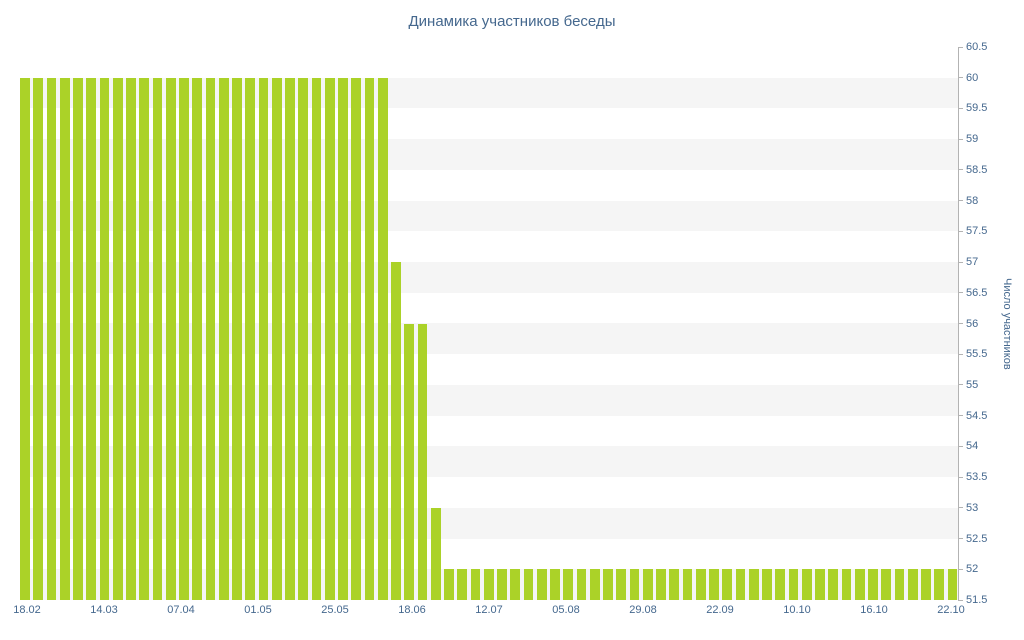 The width and height of the screenshot is (1024, 640). What do you see at coordinates (977, 477) in the screenshot?
I see `y-tick-label: 53.5` at bounding box center [977, 477].